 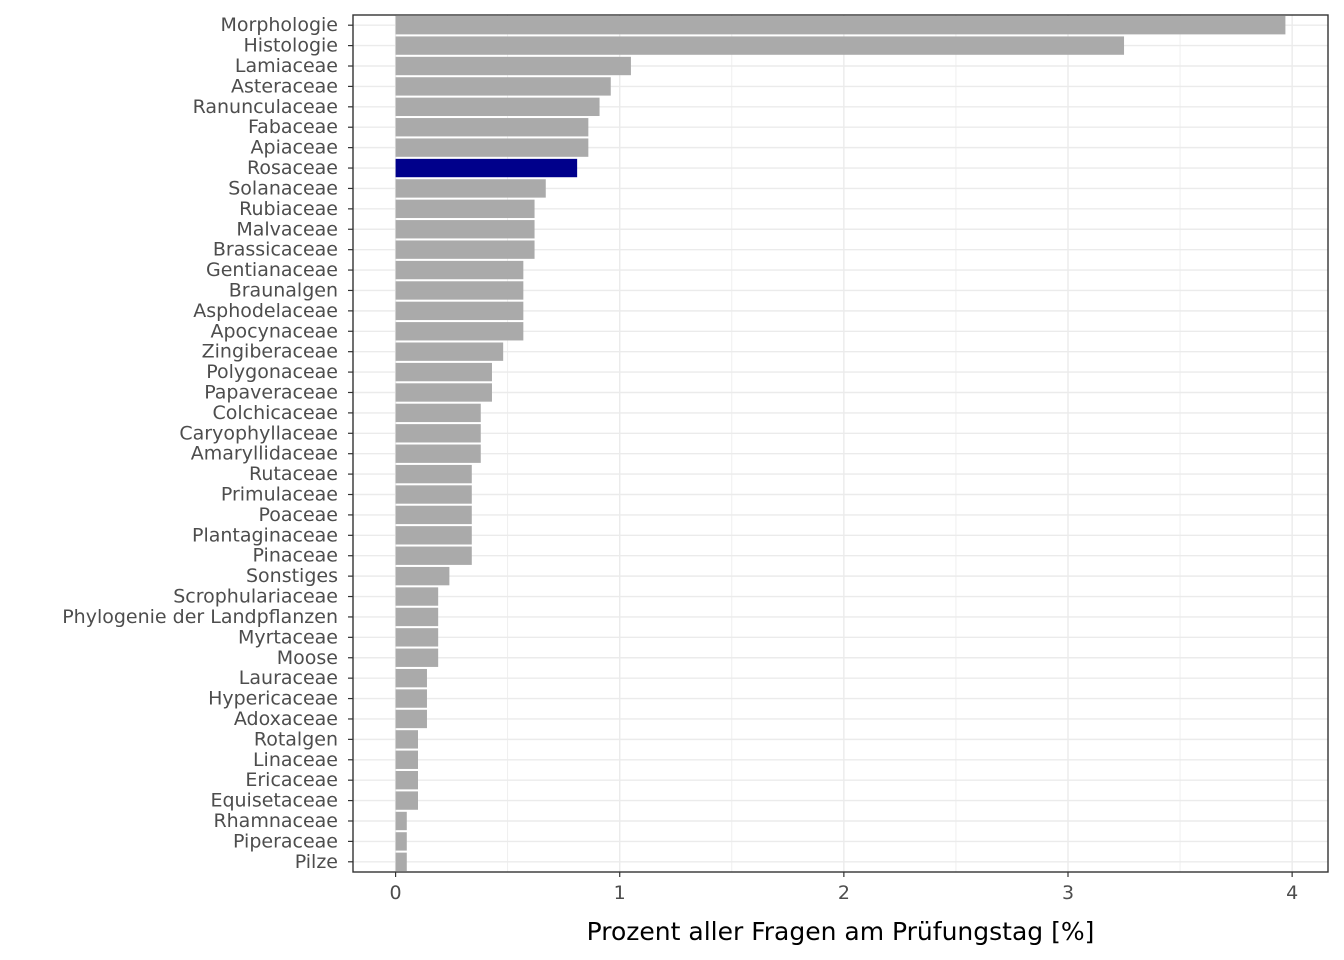 What do you see at coordinates (283, 290) in the screenshot?
I see `category-label: Braunalgen` at bounding box center [283, 290].